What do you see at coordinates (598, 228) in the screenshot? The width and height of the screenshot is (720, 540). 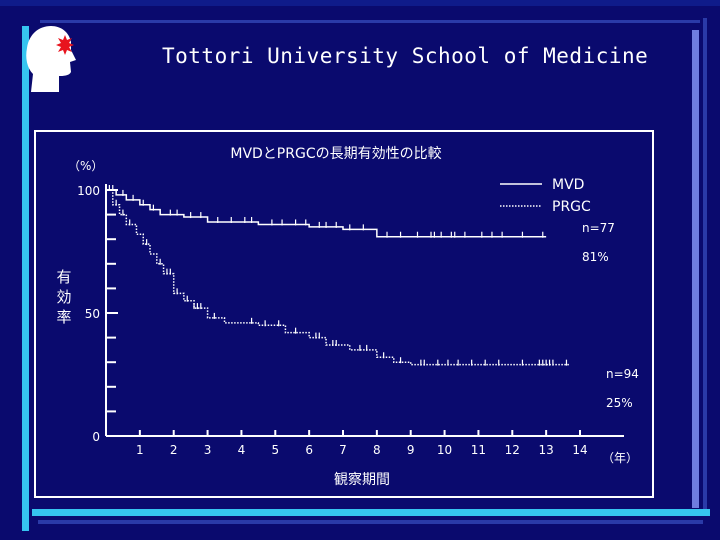 I see `n-label-mvd: n=77` at bounding box center [598, 228].